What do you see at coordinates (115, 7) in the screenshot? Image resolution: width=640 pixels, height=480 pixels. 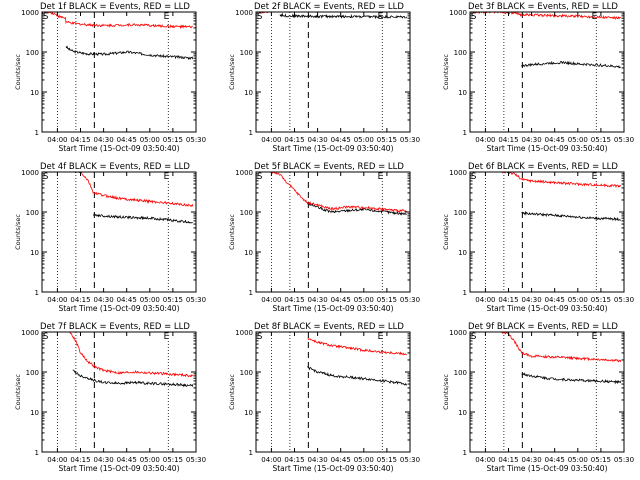 I see `chart-title: Det 1f BLACK = Events, RED = LLD` at bounding box center [115, 7].